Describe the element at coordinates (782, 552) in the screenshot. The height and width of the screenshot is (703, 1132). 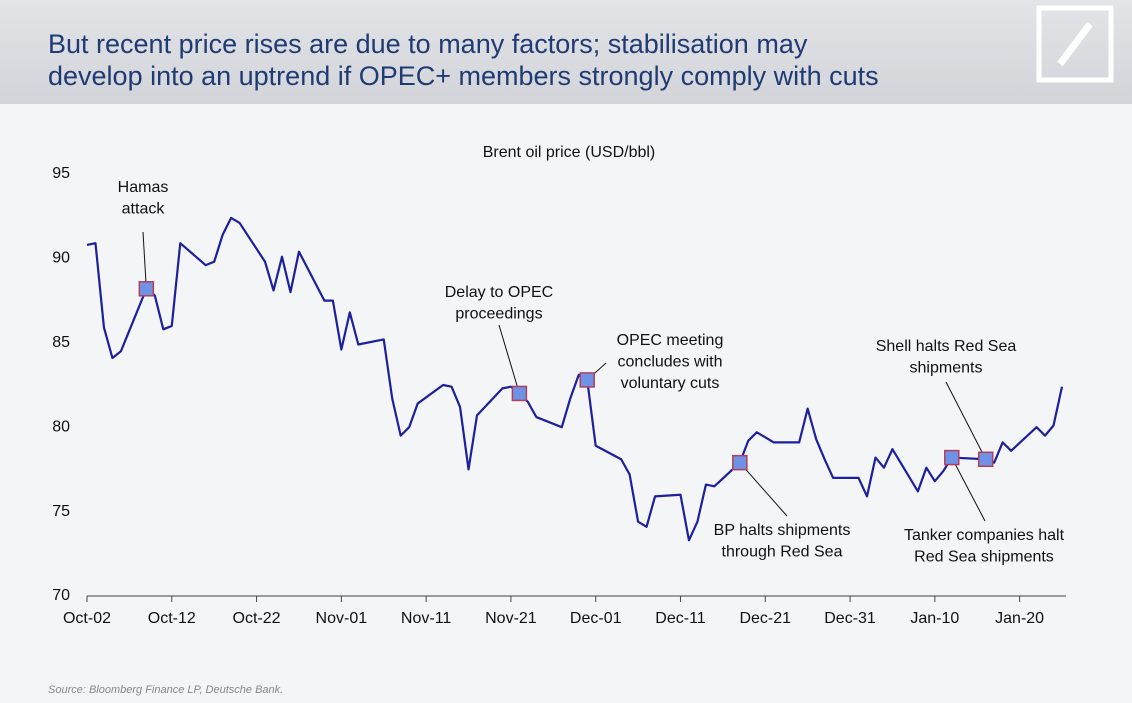
I see `annotation-text: through Red Sea` at that location.